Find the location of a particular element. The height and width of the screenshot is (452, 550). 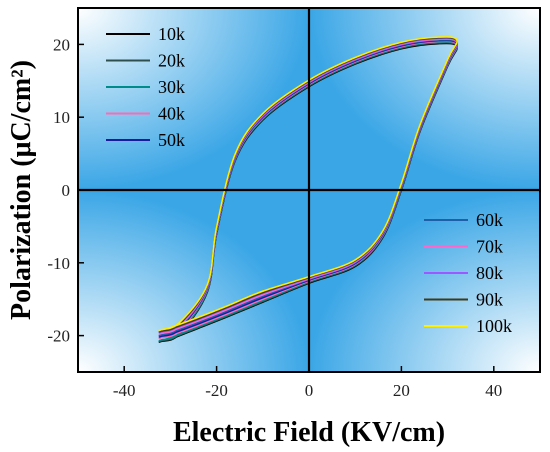

legend-label-10k: 10k is located at coordinates (171, 34).